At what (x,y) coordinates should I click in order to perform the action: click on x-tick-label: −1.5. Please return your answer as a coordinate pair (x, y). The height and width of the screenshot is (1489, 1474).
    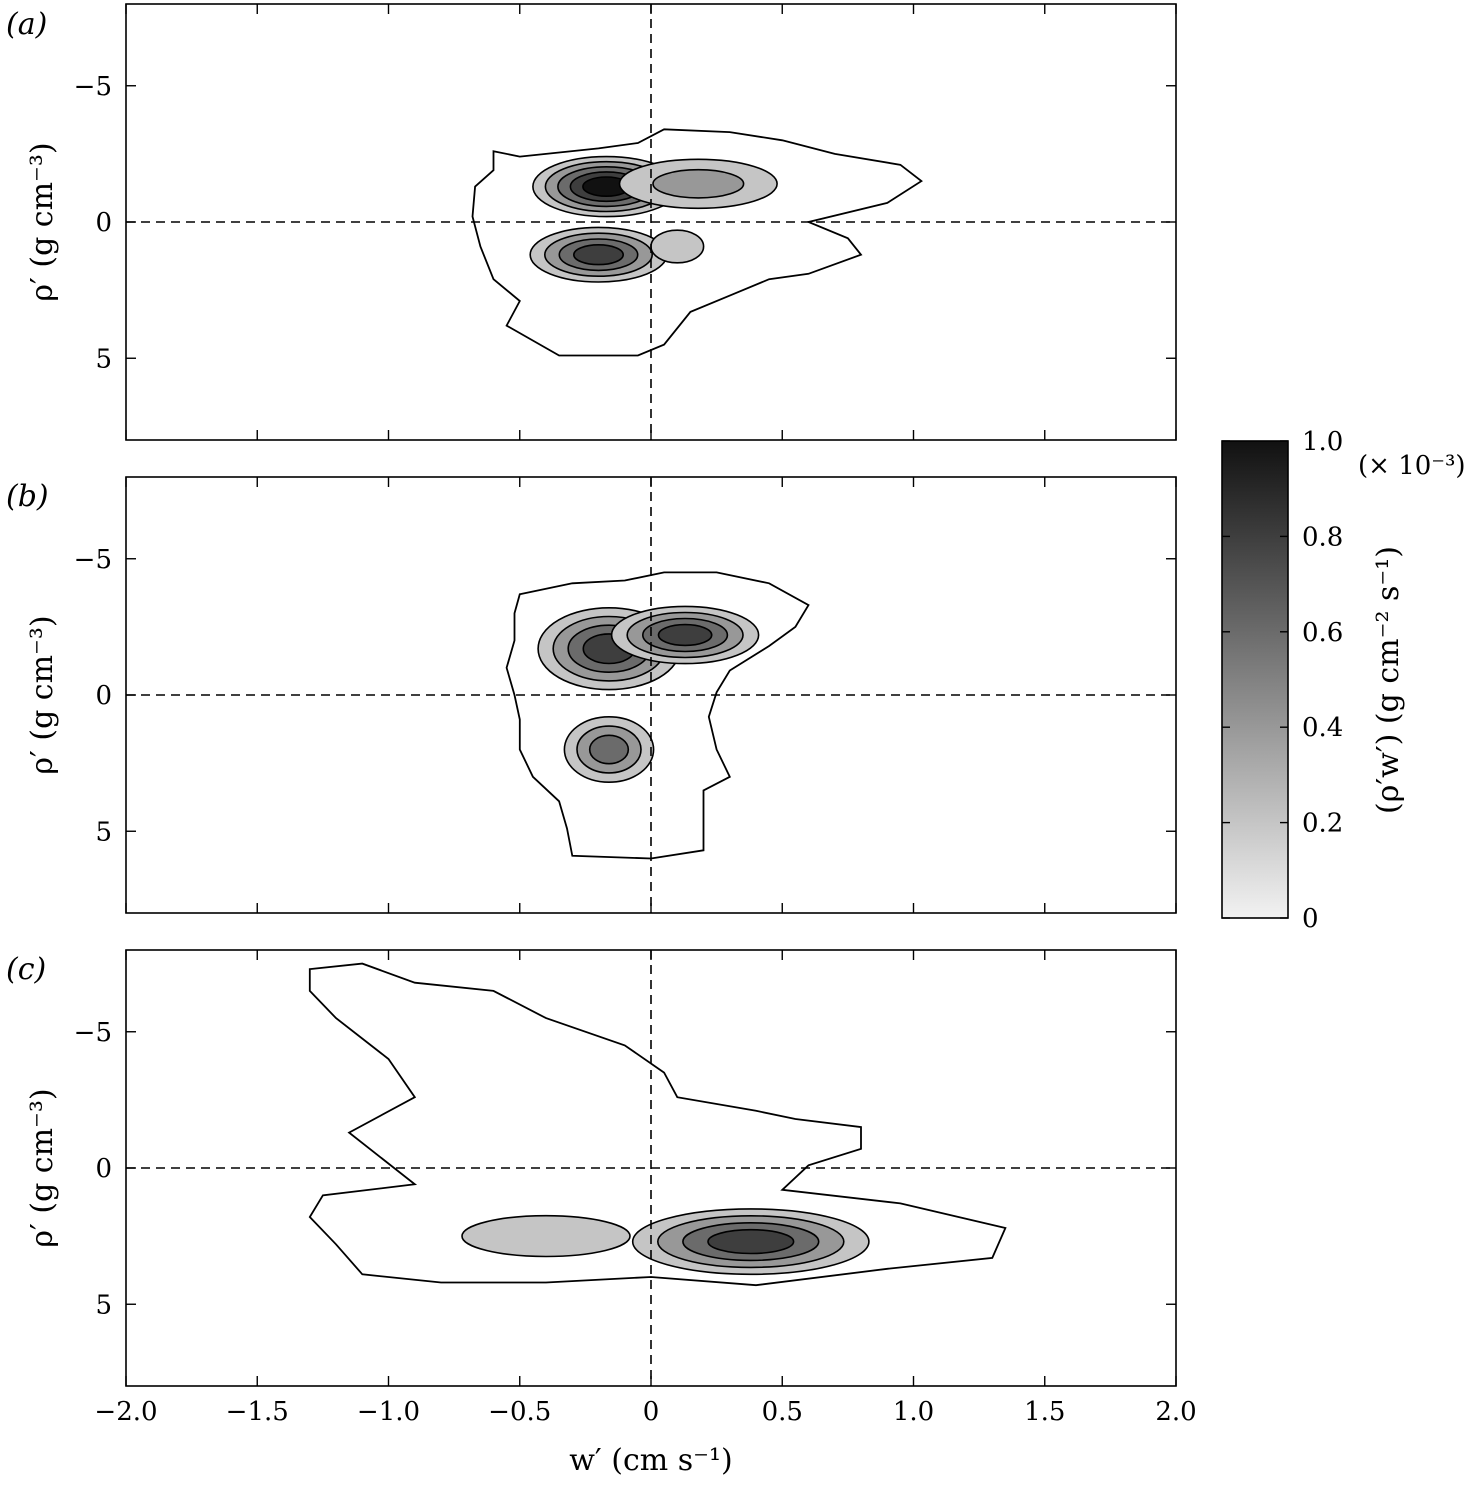
    Looking at the image, I should click on (257, 1412).